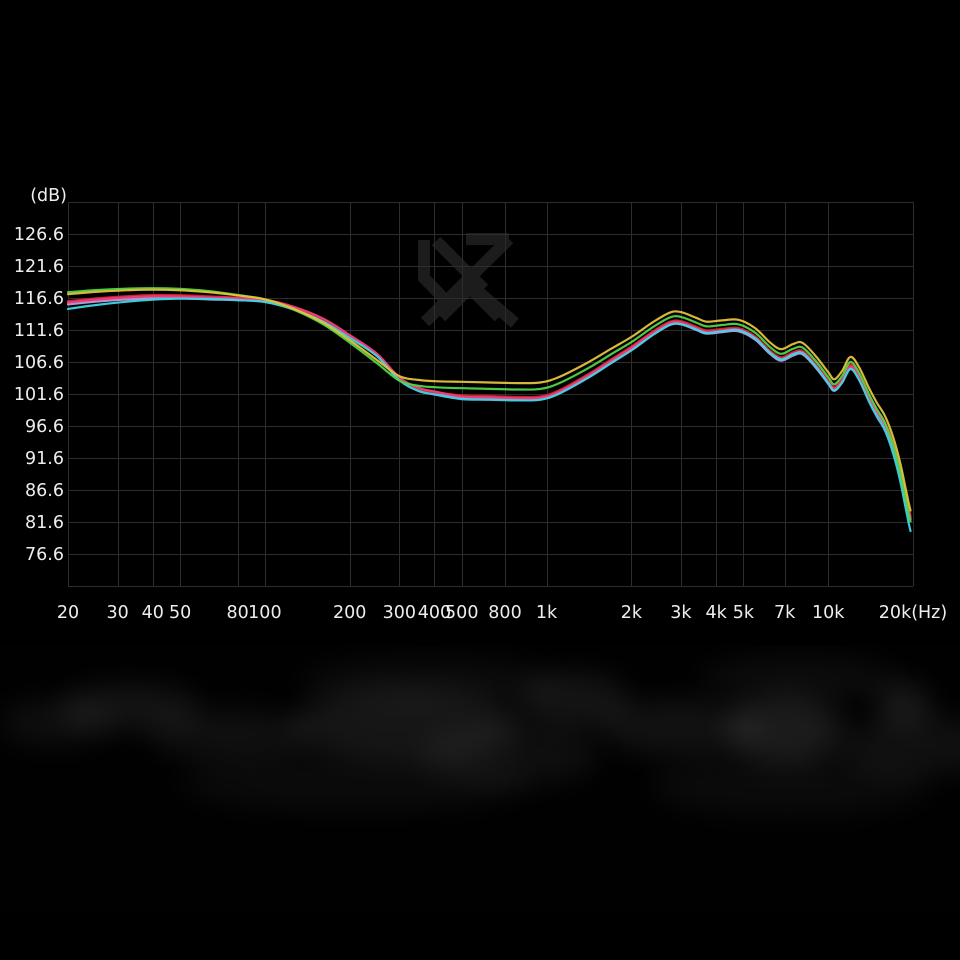 The height and width of the screenshot is (960, 960). What do you see at coordinates (180, 613) in the screenshot?
I see `x-tick-label: 50` at bounding box center [180, 613].